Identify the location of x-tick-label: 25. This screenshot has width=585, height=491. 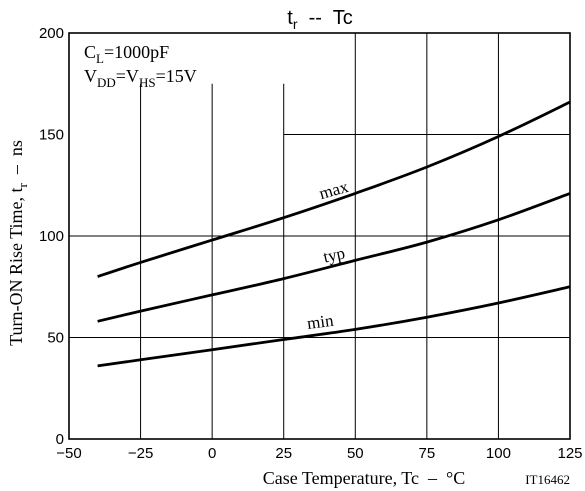
(283, 453).